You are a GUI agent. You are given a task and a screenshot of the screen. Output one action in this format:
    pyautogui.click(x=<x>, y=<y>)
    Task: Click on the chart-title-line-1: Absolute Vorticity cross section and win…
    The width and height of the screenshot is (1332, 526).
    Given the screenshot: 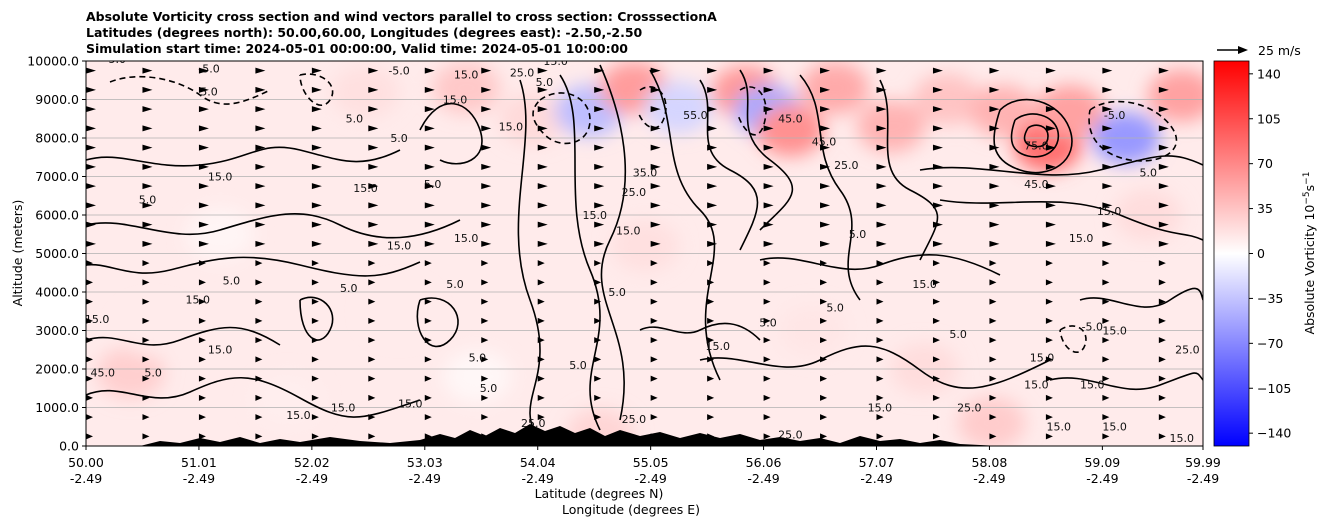 What is the action you would take?
    pyautogui.click(x=401, y=16)
    